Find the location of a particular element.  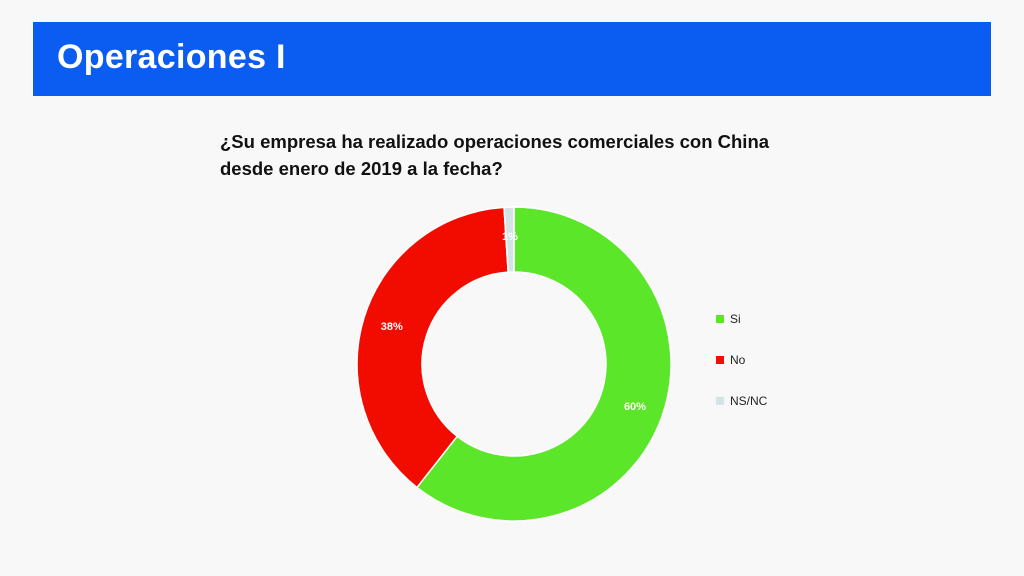

donut-slice-si is located at coordinates (543, 364).